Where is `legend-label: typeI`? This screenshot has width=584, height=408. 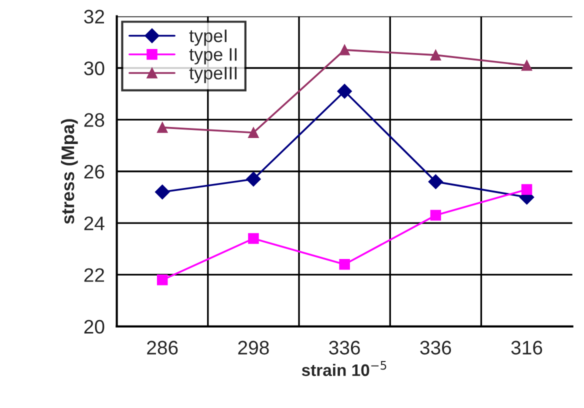 legend-label: typeI is located at coordinates (207, 38).